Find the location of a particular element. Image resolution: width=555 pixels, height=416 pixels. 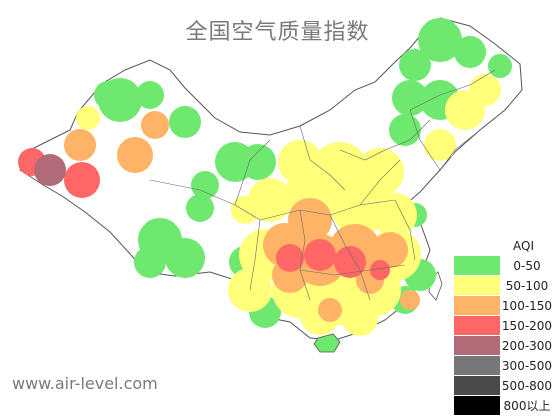

legend-title: AQI is located at coordinates (523, 246).